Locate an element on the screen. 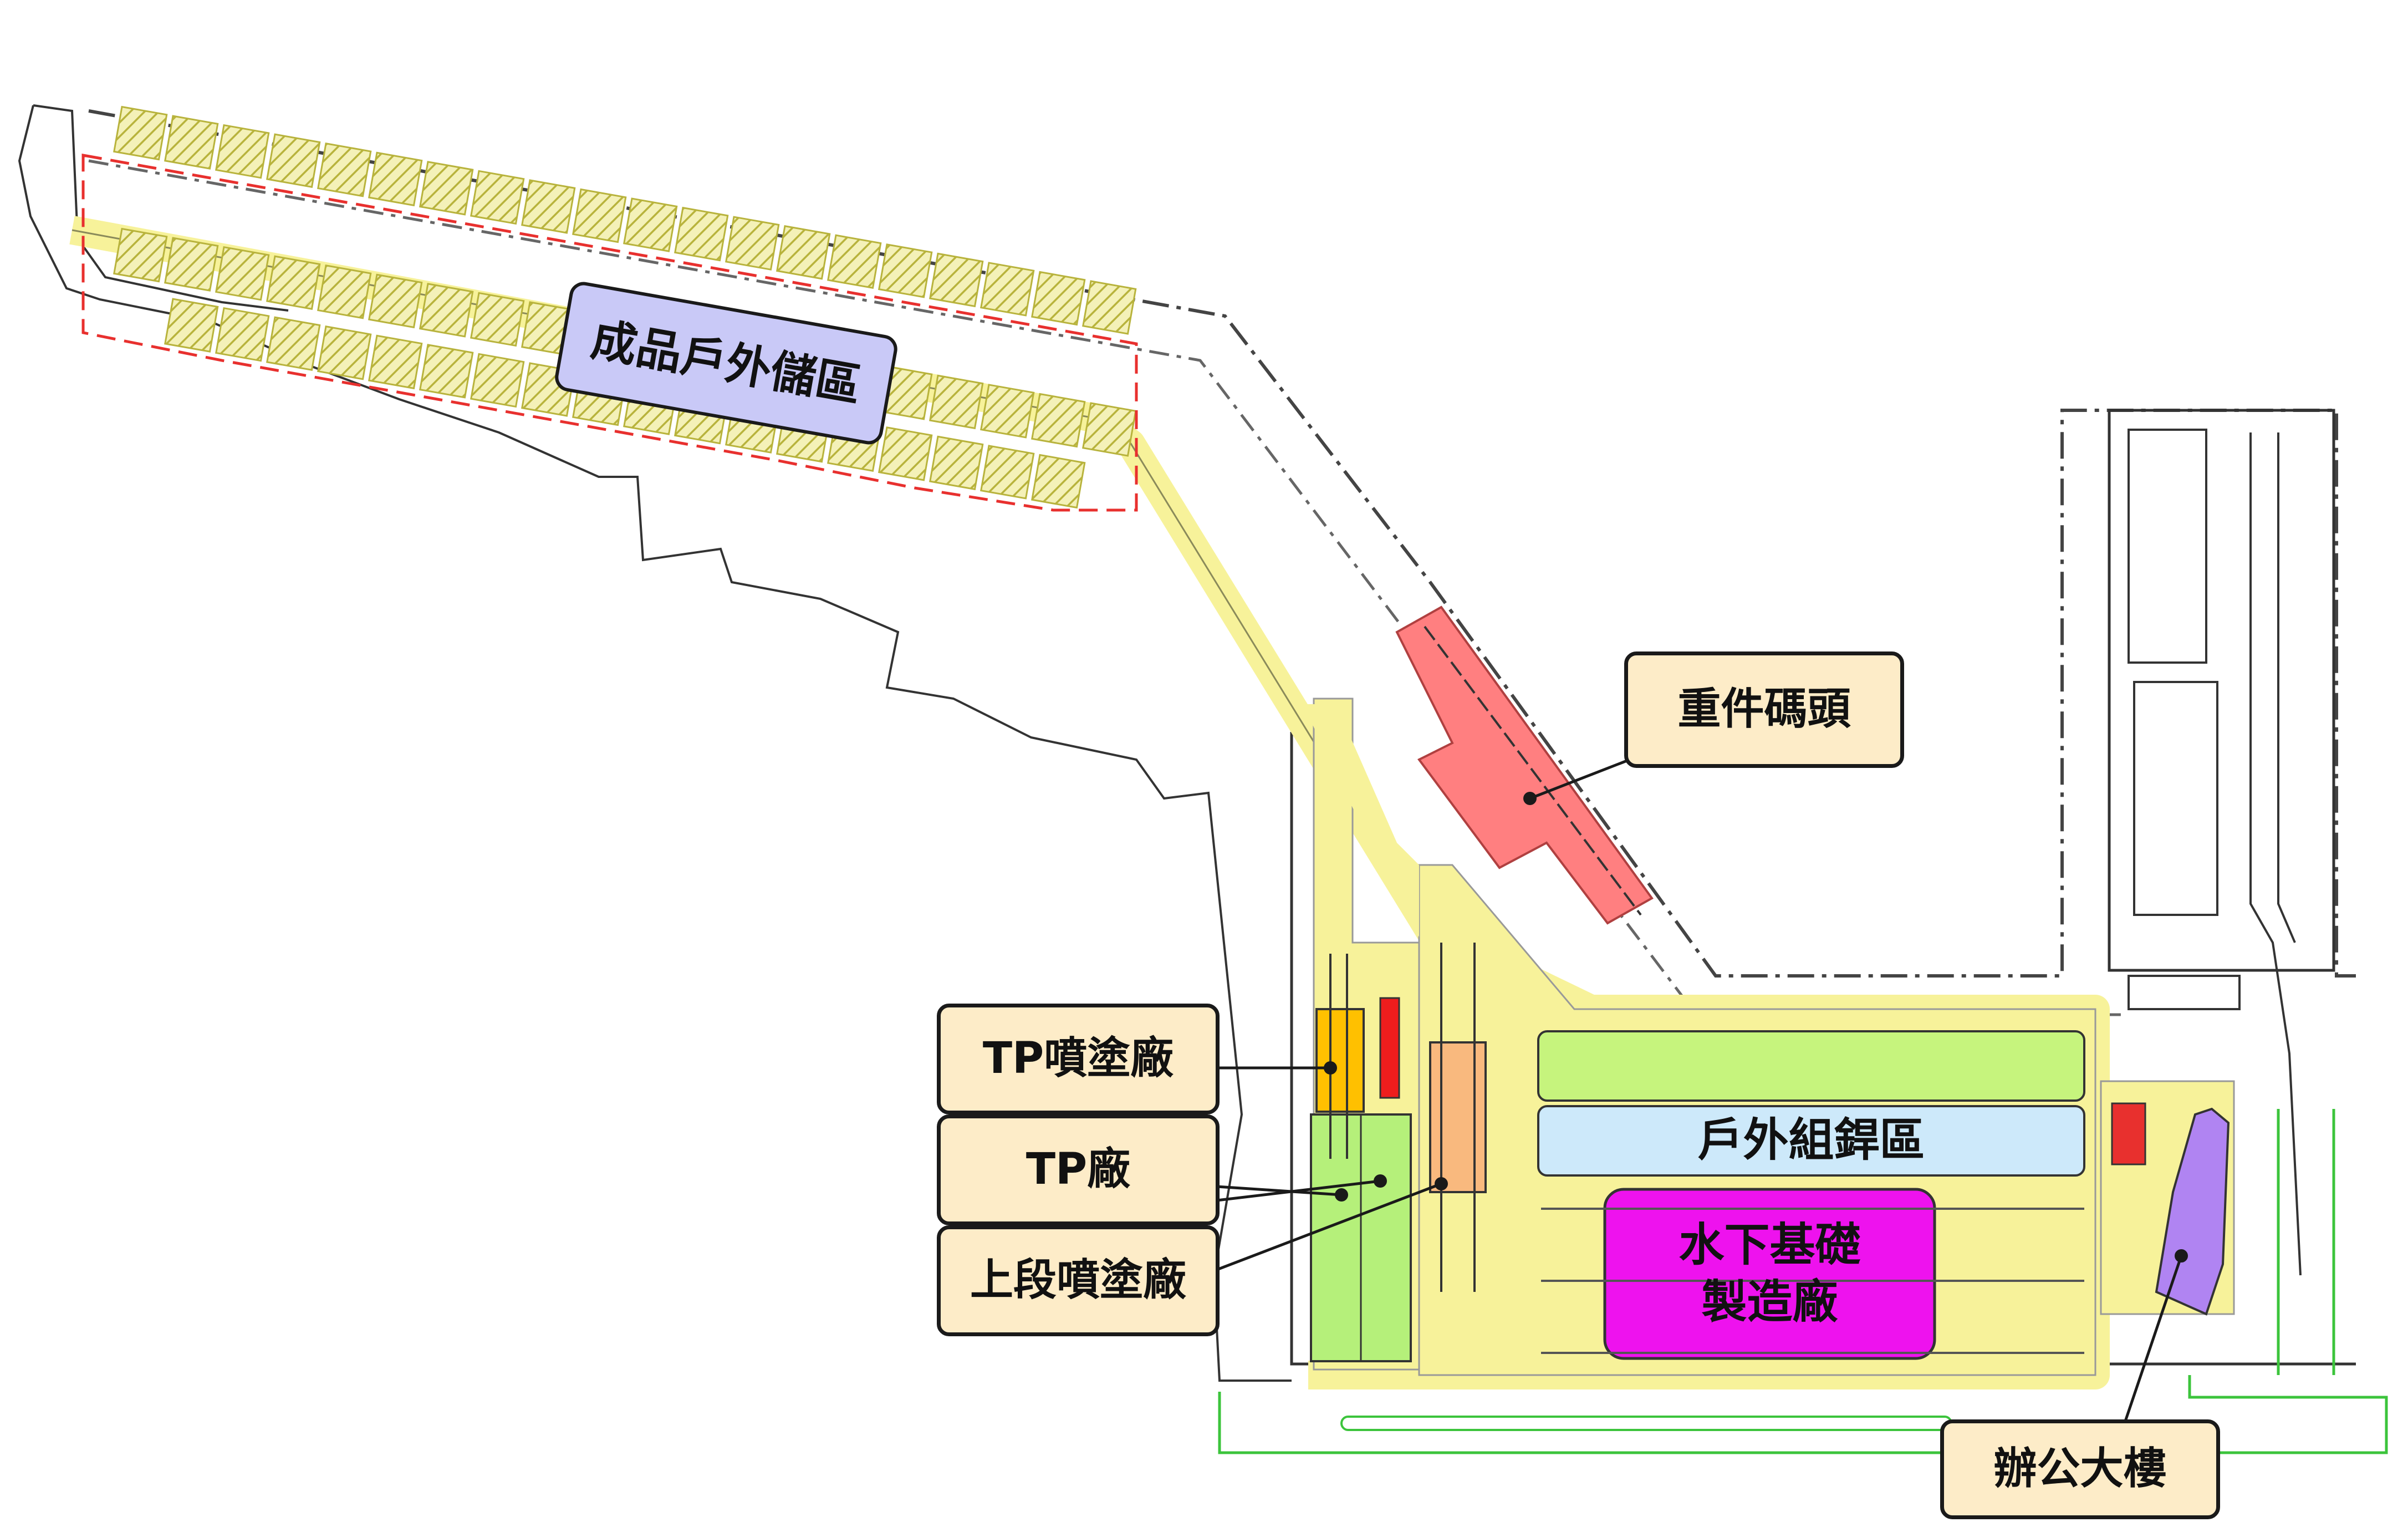 The width and height of the screenshot is (2408, 1522). upper-paint-callout: 上段噴塗廠 is located at coordinates (1078, 1280).